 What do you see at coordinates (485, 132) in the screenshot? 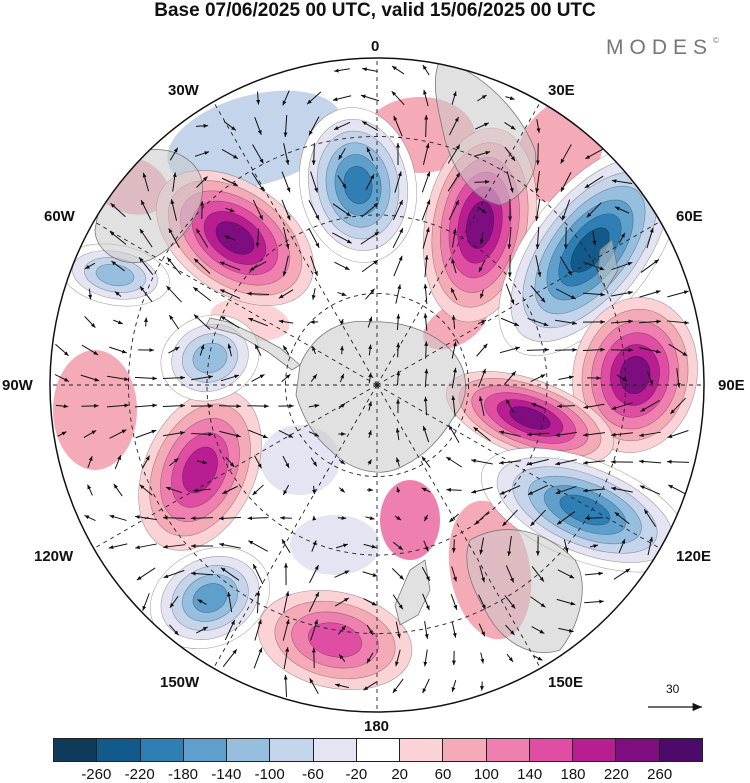
I see `africa-land` at bounding box center [485, 132].